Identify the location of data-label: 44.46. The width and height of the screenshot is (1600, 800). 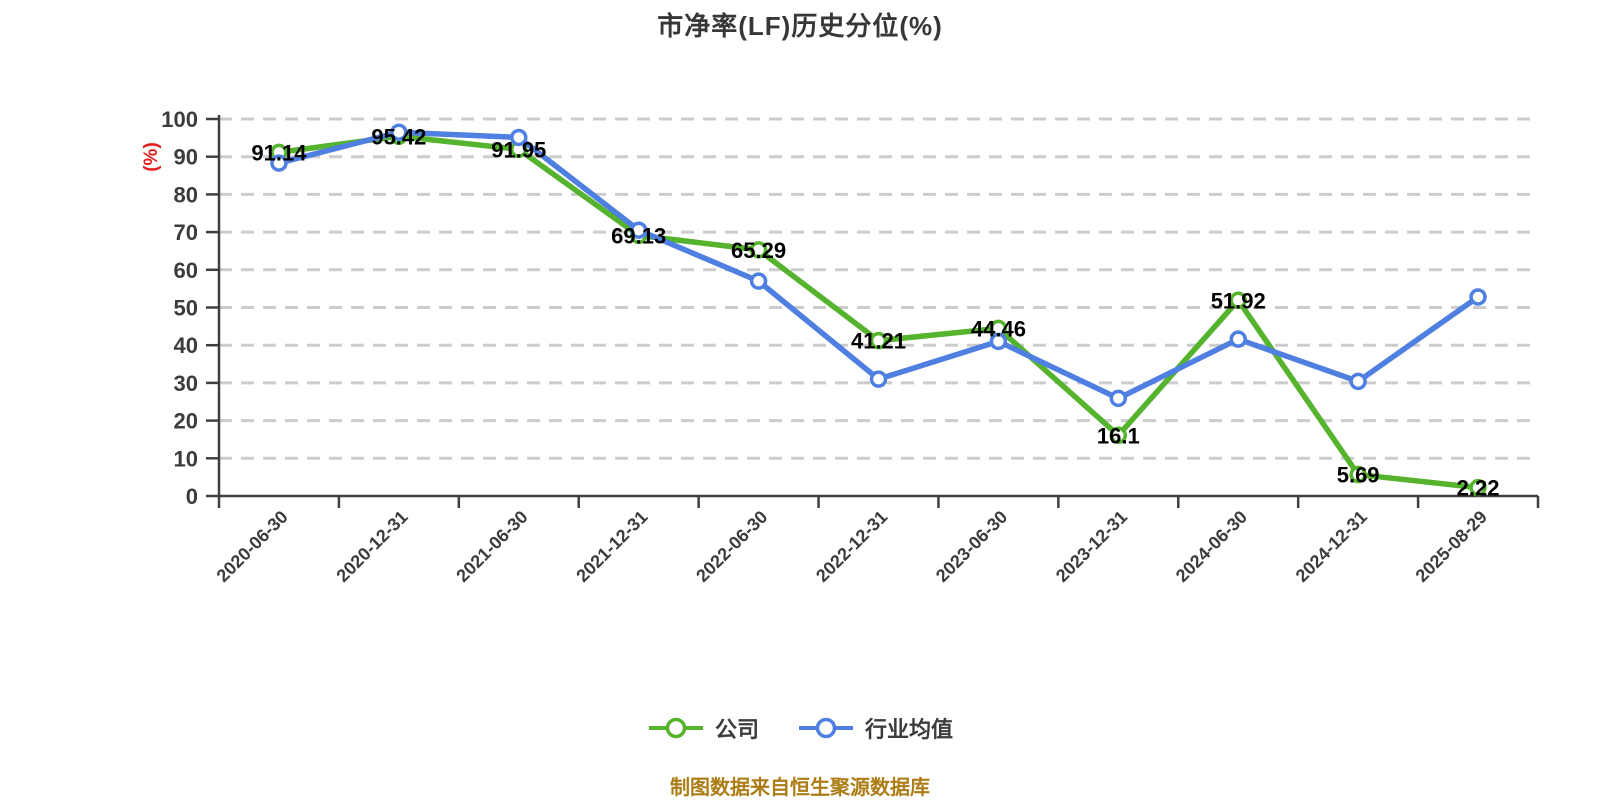
(998, 328).